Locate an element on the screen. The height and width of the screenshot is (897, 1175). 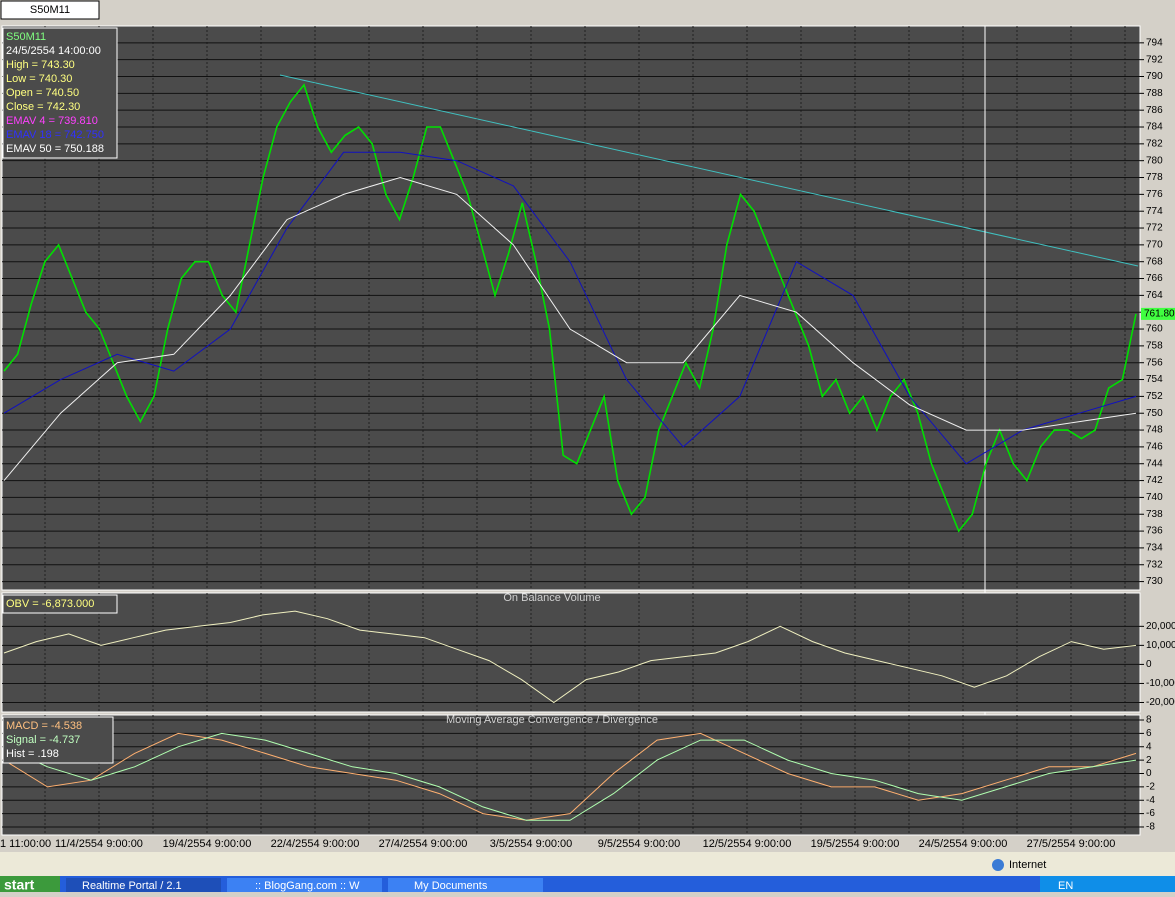
y-tick-label: 770 is located at coordinates (1154, 245).